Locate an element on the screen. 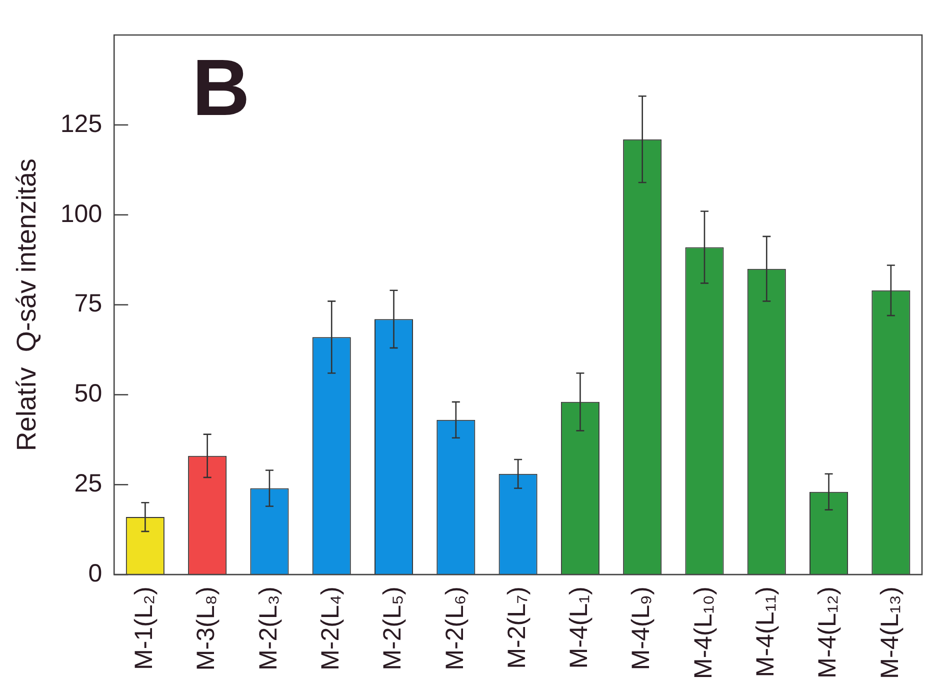 The image size is (941, 699). x-tick-label: M-4(L₁₂) is located at coordinates (828, 632).